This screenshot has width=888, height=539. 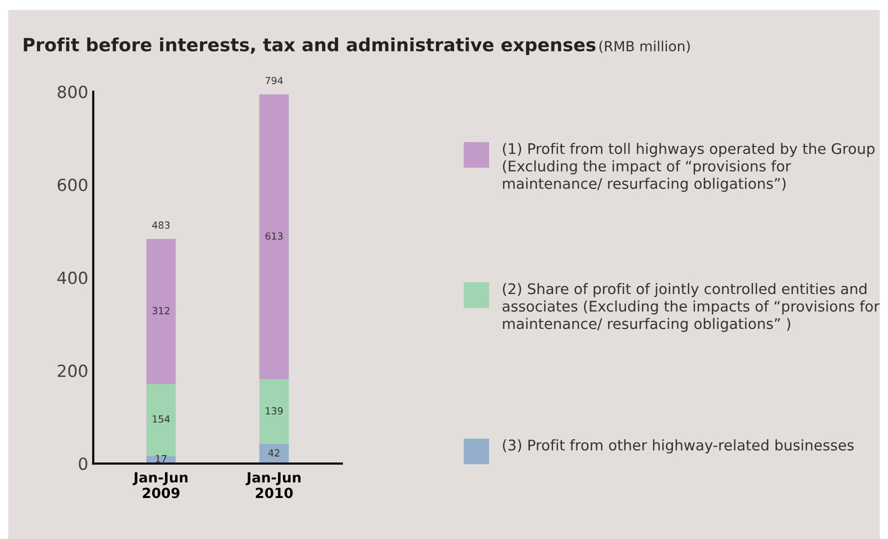 What do you see at coordinates (161, 458) in the screenshot?
I see `data-label: 17` at bounding box center [161, 458].